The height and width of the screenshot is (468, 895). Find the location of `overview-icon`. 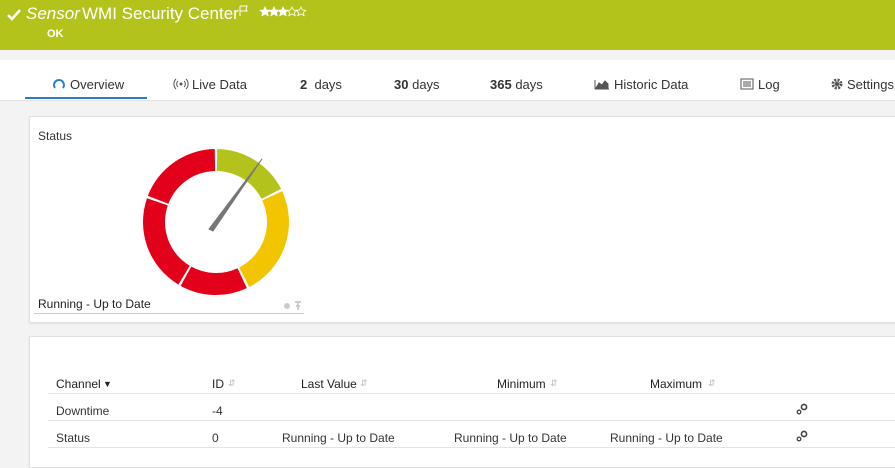

overview-icon is located at coordinates (59, 84).